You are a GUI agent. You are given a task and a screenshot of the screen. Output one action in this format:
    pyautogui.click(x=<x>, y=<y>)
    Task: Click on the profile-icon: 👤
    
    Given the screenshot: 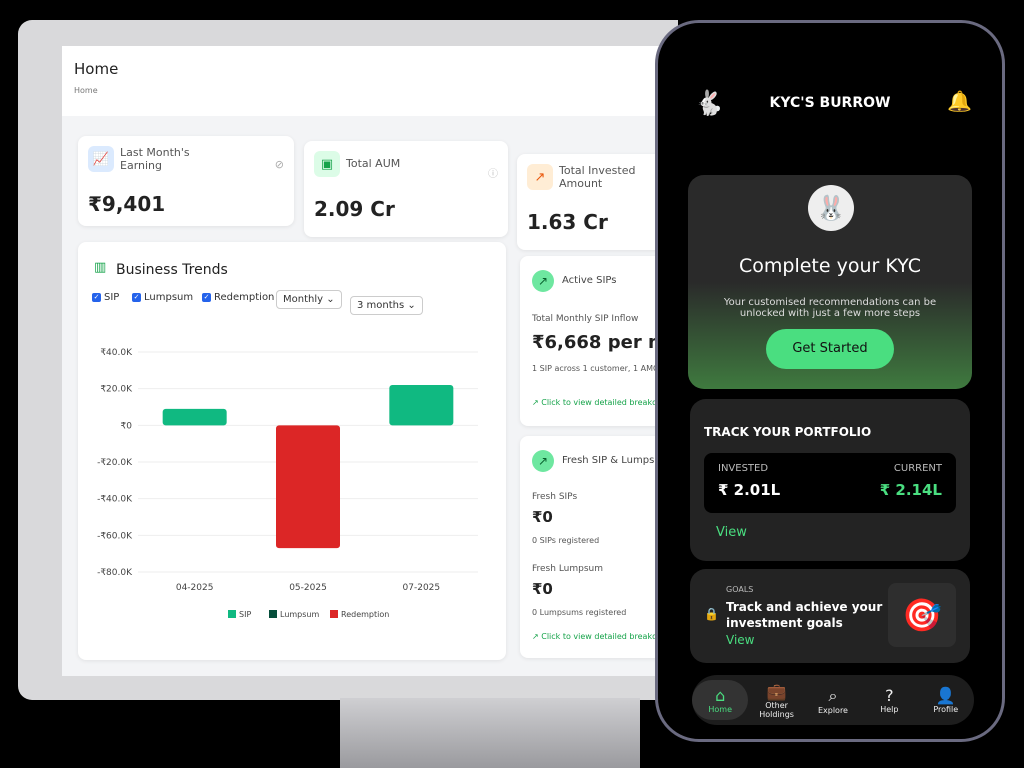 What is the action you would take?
    pyautogui.click(x=945, y=695)
    